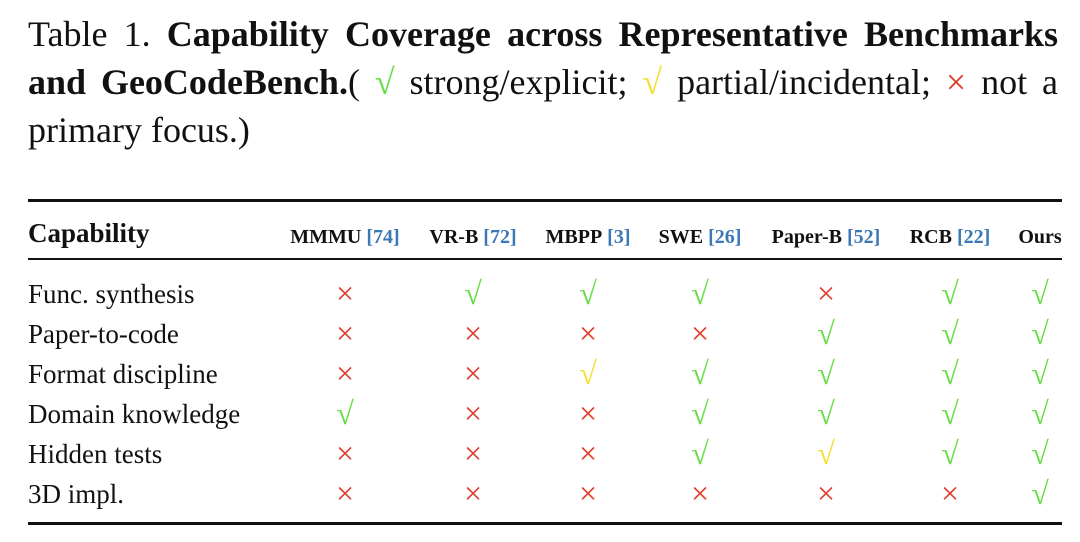 Image resolution: width=1080 pixels, height=542 pixels. I want to click on row-label: Hidden tests, so click(95, 454).